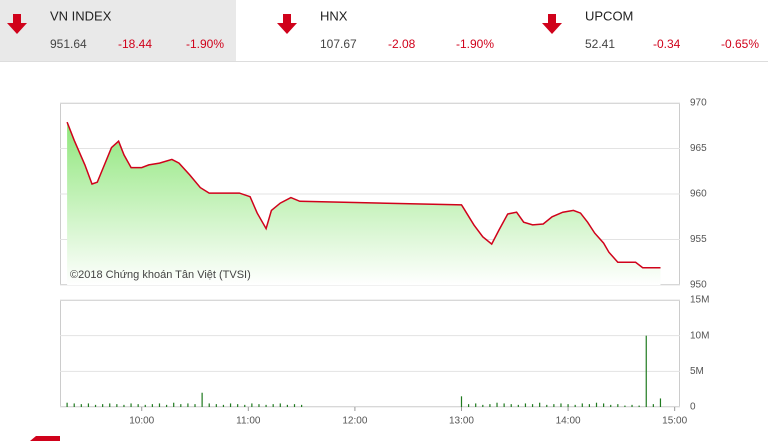  What do you see at coordinates (697, 371) in the screenshot?
I see `y-tick-label: 5M` at bounding box center [697, 371].